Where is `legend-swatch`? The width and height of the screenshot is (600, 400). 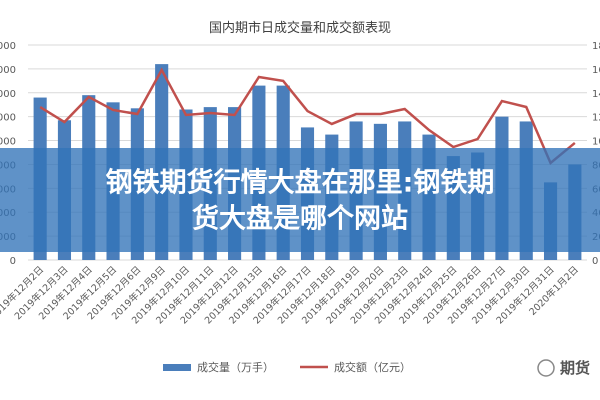 legend-swatch is located at coordinates (177, 367).